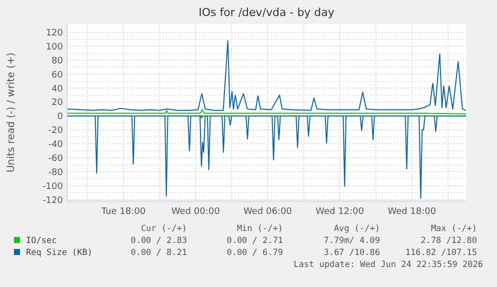 The height and width of the screenshot is (287, 497). Describe the element at coordinates (56, 145) in the screenshot. I see `y-tick-label: -40` at that location.